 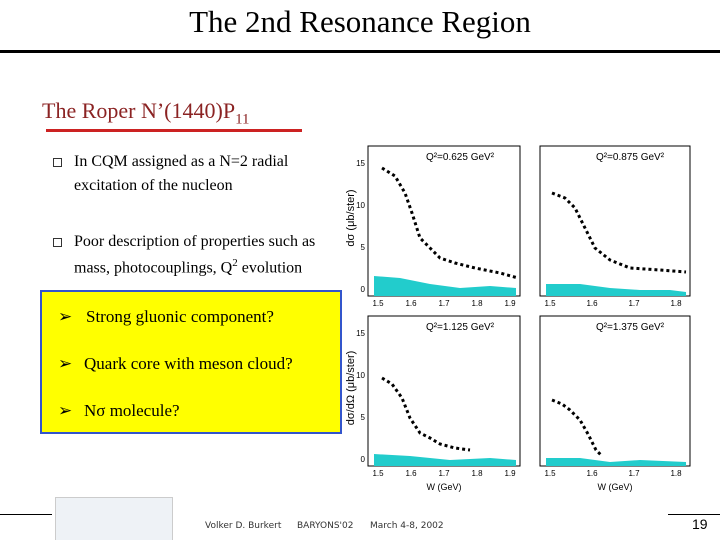 I want to click on bullet-text: In CQM assigned as a N=2 radial, so click(x=181, y=161).